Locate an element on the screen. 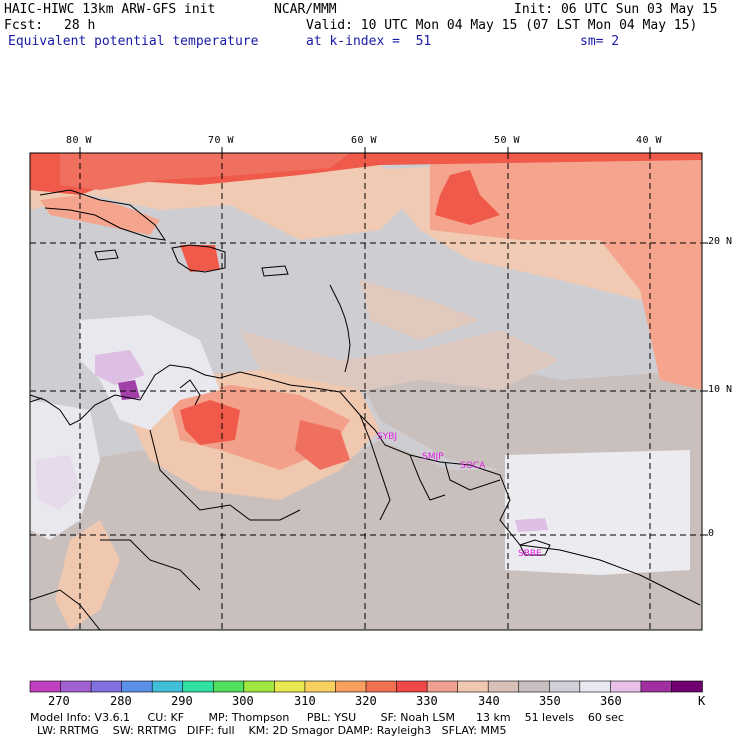 Image resolution: width=740 pixels, height=740 pixels. lon-label: 50 W is located at coordinates (507, 140).